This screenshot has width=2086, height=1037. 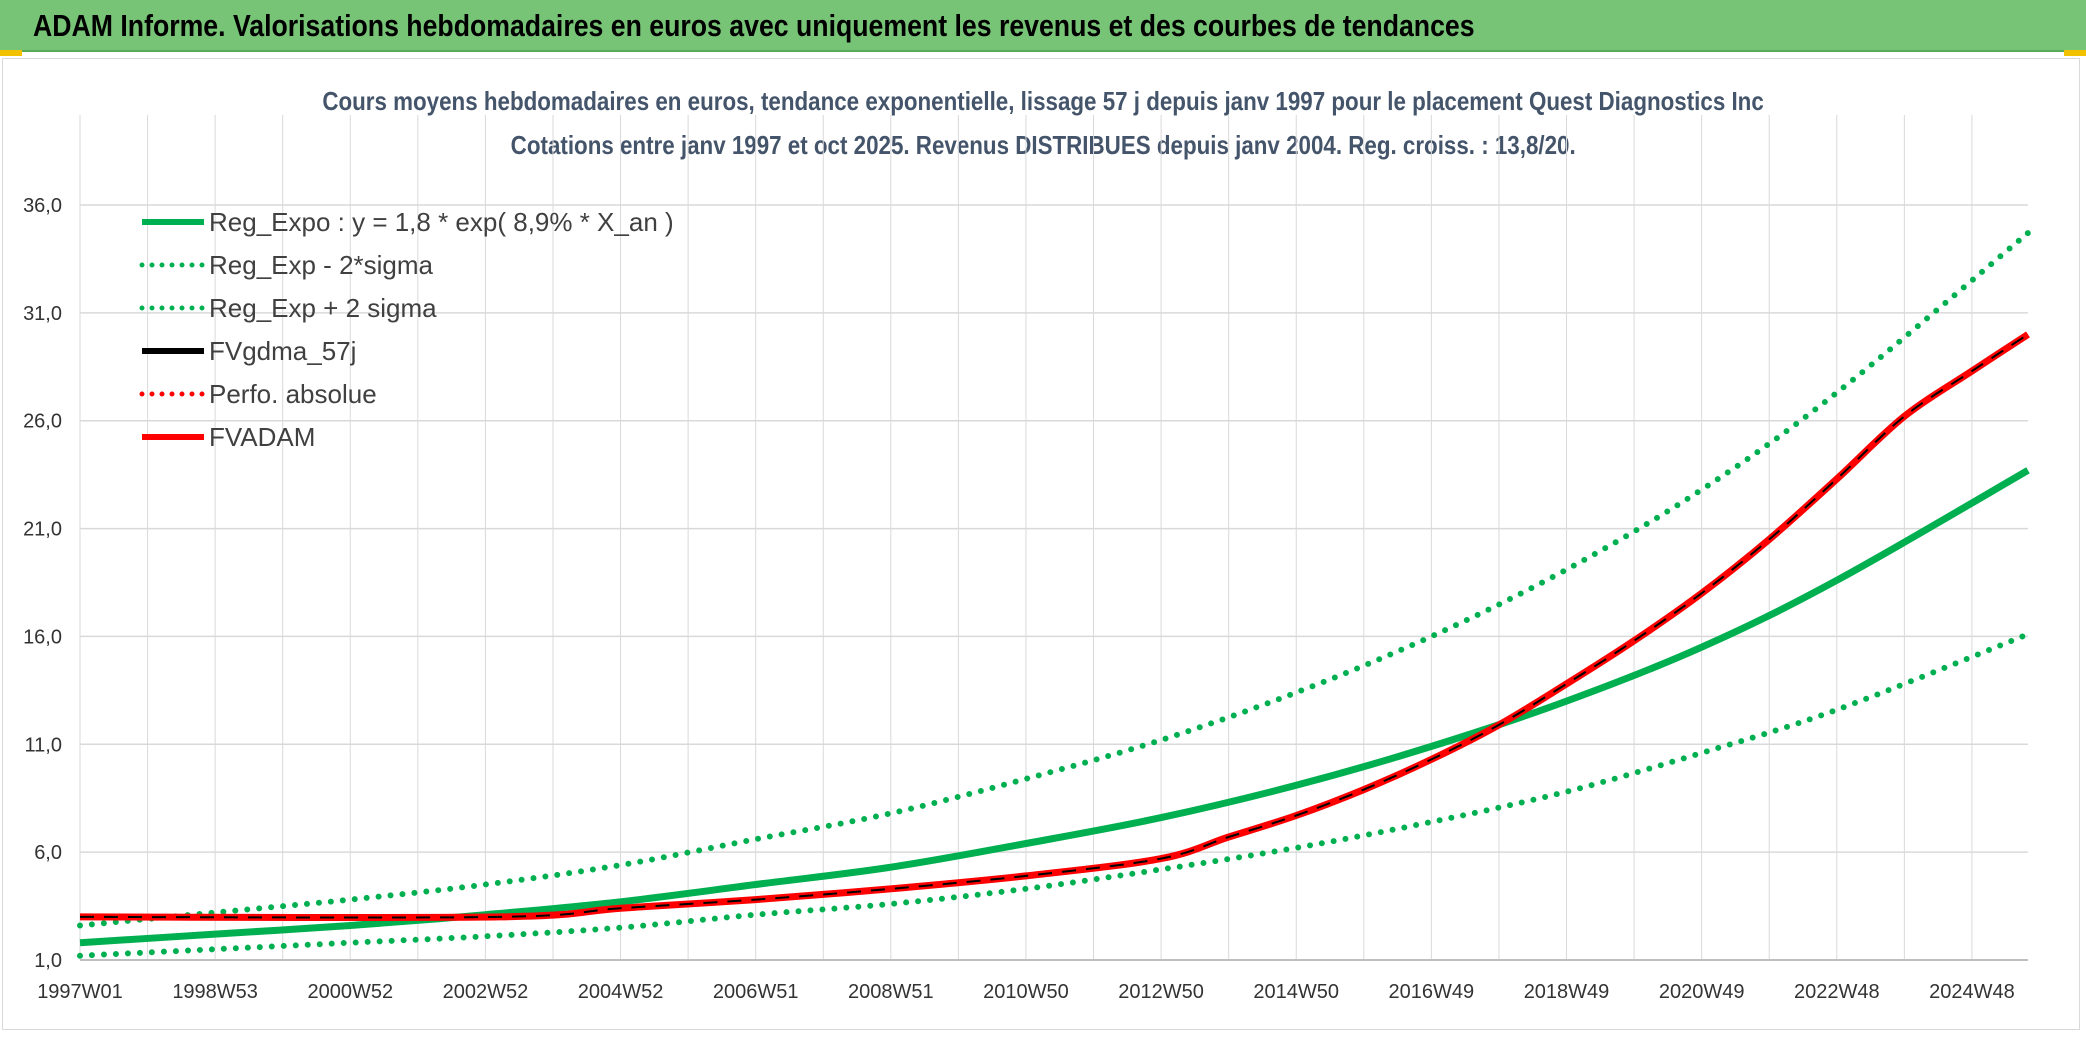 I want to click on y-tick-label: 6,0, so click(x=48, y=853).